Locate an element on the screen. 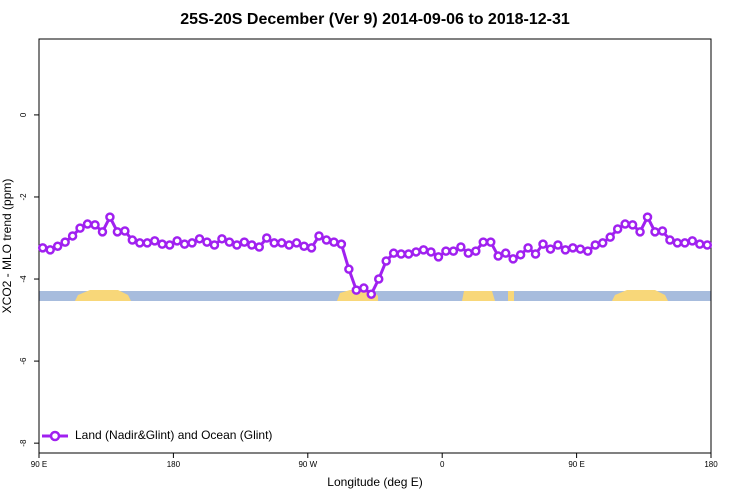  legend-marker is located at coordinates (55, 436).